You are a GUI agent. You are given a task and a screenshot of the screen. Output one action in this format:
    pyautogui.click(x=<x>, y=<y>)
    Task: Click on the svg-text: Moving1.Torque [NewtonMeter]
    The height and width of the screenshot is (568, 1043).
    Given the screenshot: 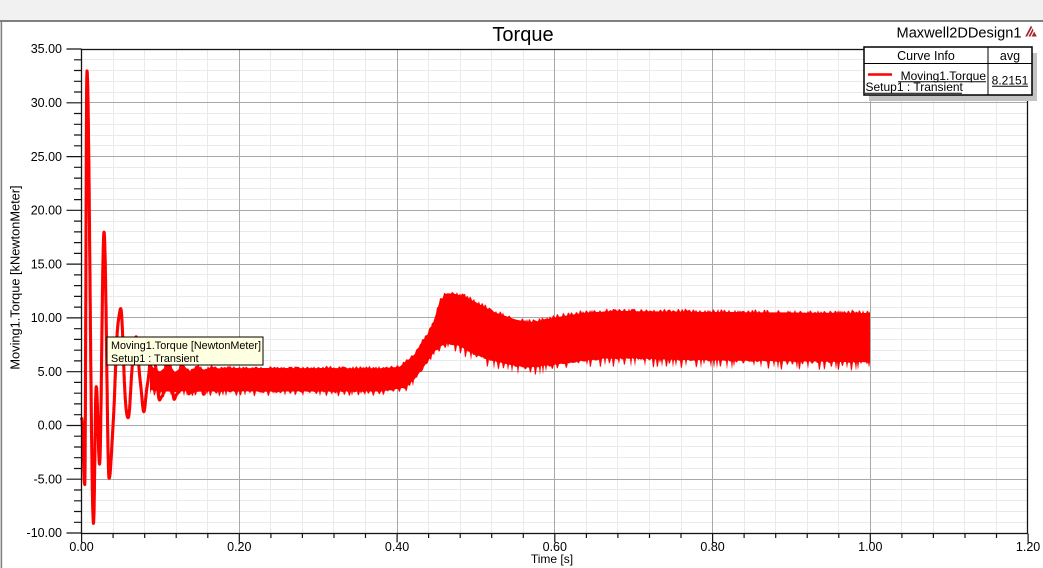 What is the action you would take?
    pyautogui.click(x=186, y=346)
    